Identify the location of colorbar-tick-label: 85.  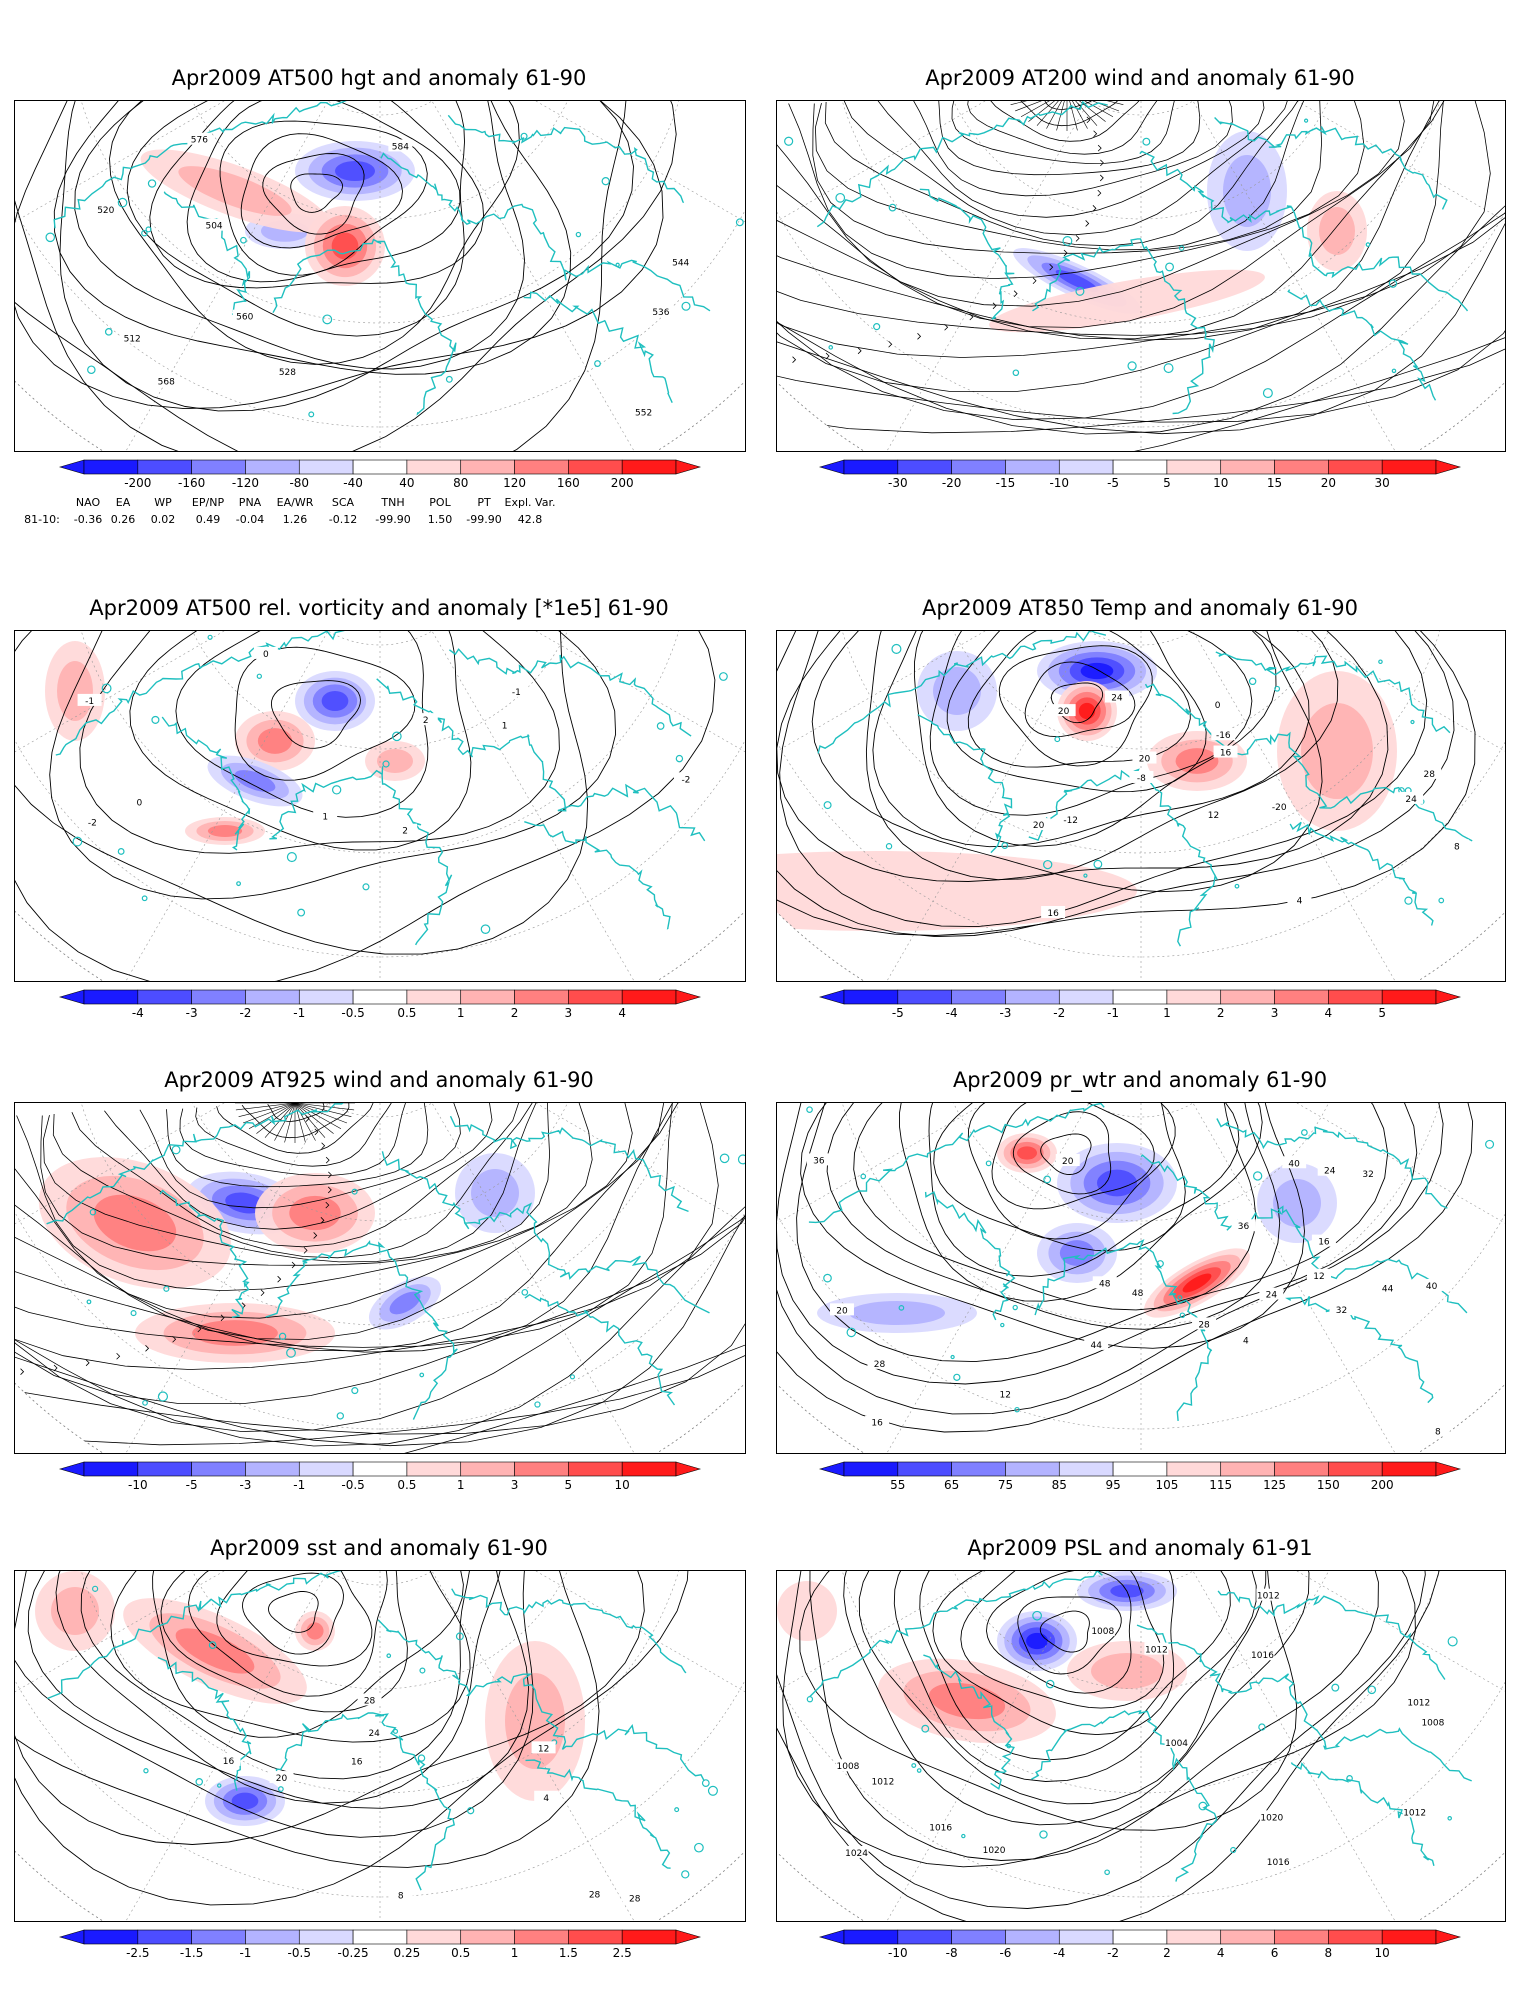
(1059, 1485).